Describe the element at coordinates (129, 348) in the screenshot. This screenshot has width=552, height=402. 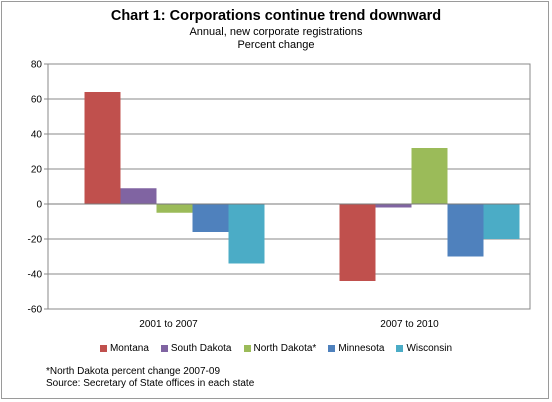
I see `legend-label: Montana` at that location.